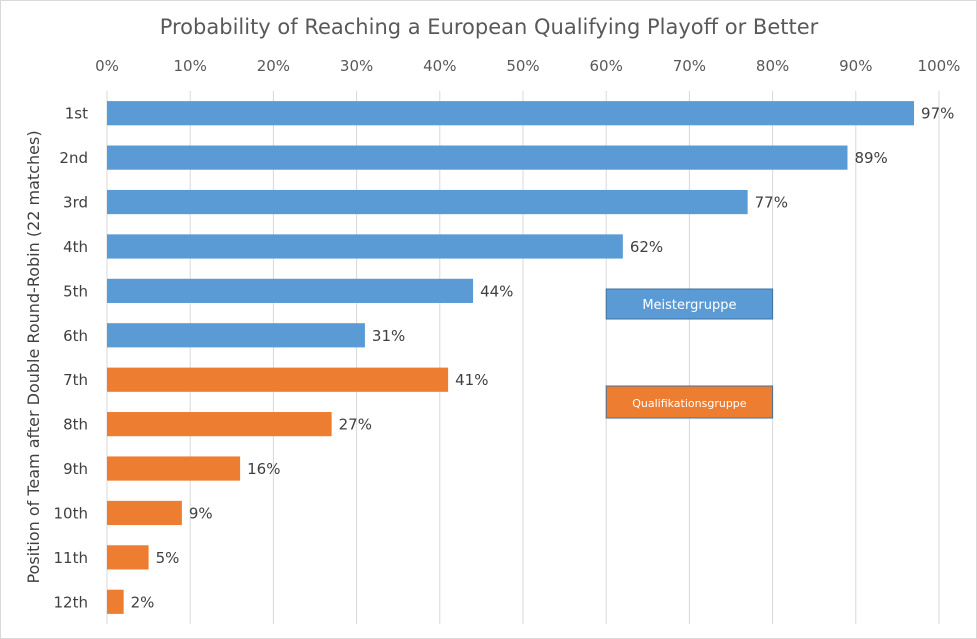 The width and height of the screenshot is (977, 639). I want to click on category-label: 3rd, so click(75, 203).